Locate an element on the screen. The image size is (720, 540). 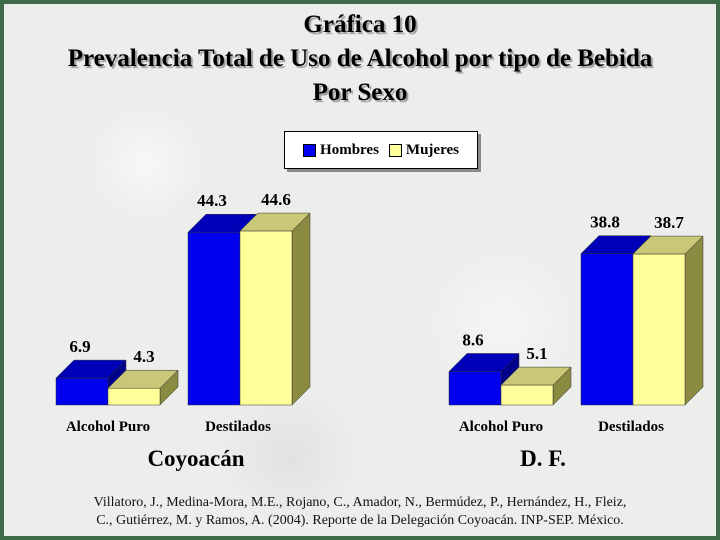
legend-label-hombres: Hombres is located at coordinates (349, 149).